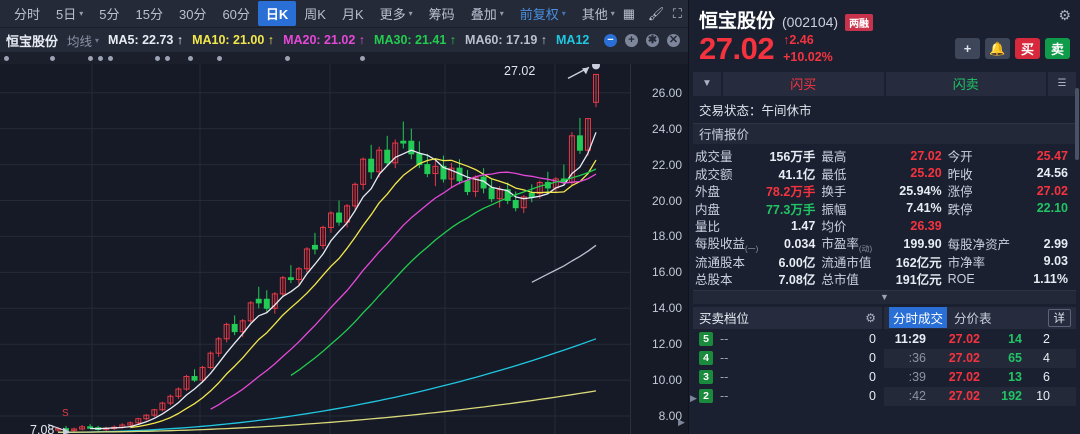  Describe the element at coordinates (1059, 317) in the screenshot. I see `detail-button: 详` at that location.